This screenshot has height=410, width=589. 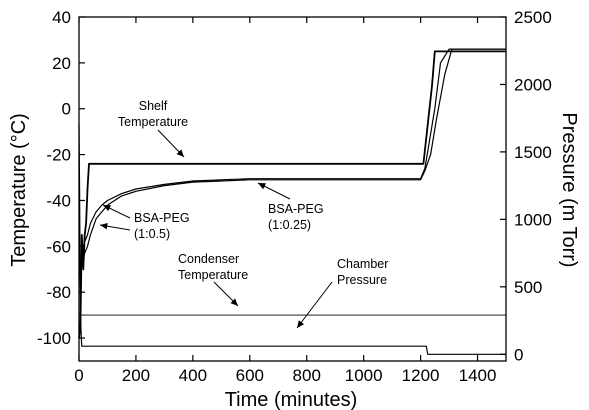 I want to click on arrow-shelf-temperature-head, so click(x=180, y=153).